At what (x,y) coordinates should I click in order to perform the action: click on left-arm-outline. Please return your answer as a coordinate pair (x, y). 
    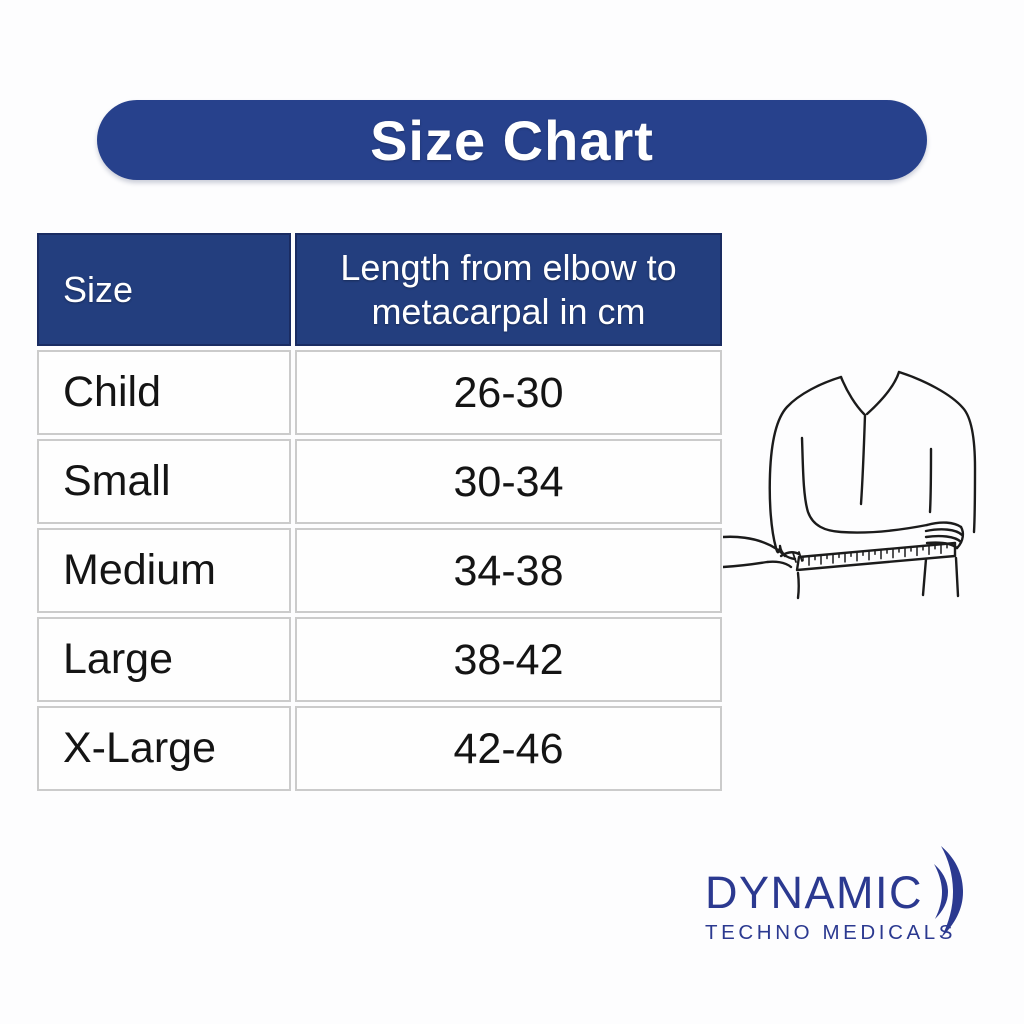
    Looking at the image, I should click on (805, 464).